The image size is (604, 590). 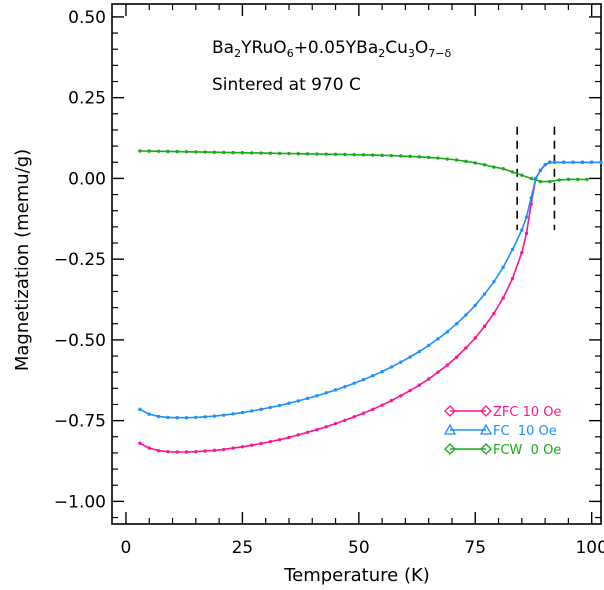 I want to click on formula-text: Ba, so click(x=223, y=48).